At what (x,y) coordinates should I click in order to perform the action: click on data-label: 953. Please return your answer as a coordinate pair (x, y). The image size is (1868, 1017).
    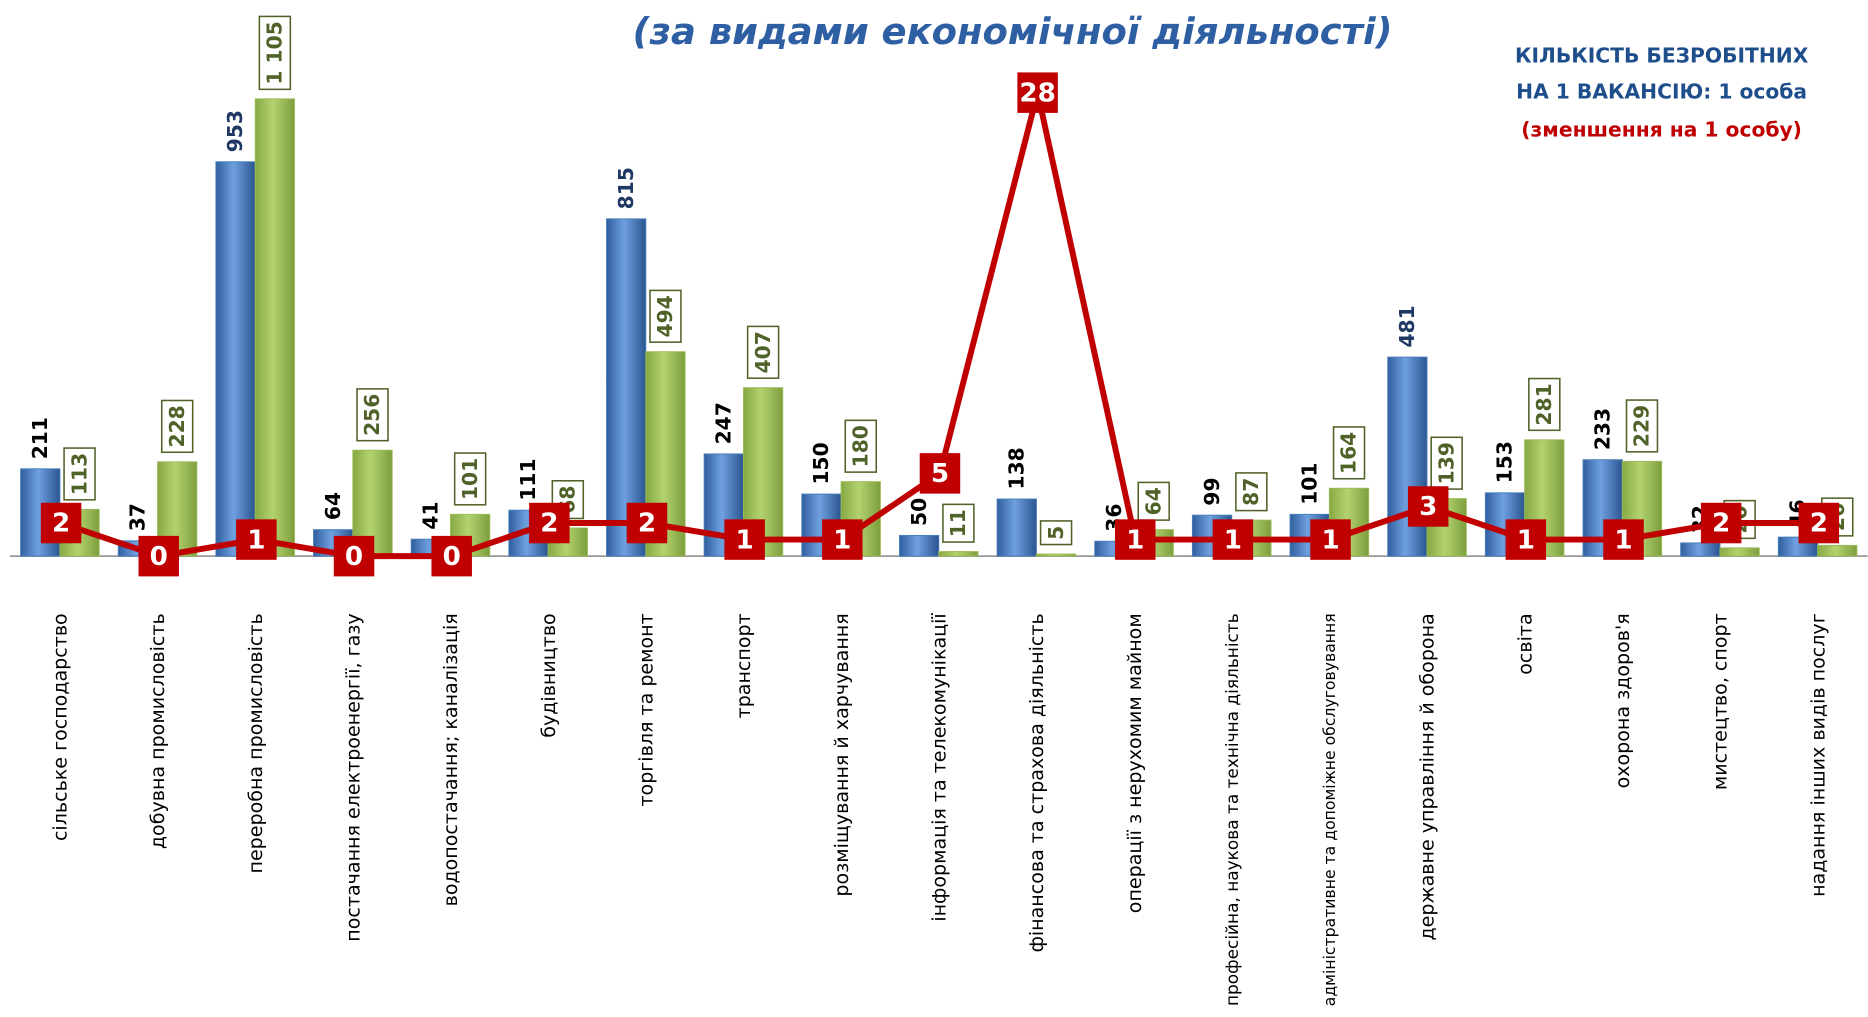
    Looking at the image, I should click on (235, 131).